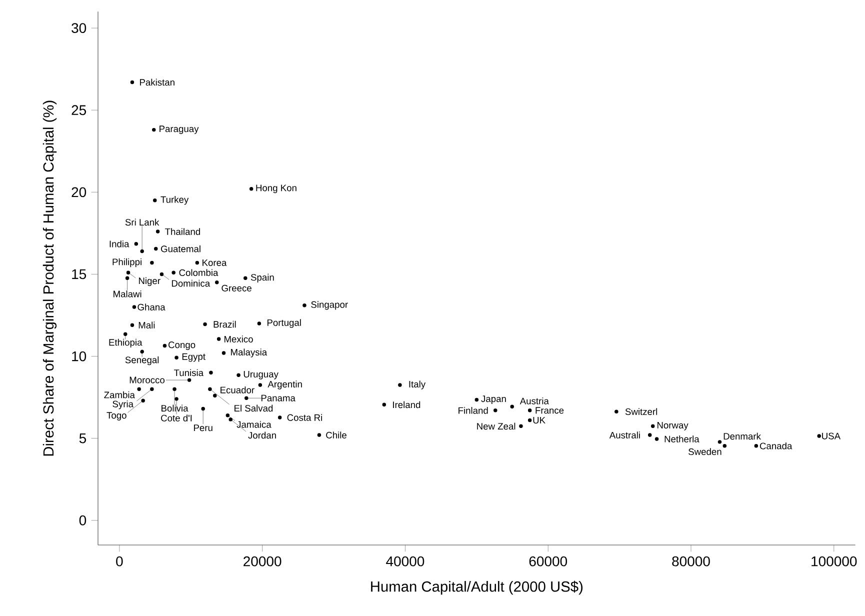 The height and width of the screenshot is (616, 865). What do you see at coordinates (175, 408) in the screenshot?
I see `data-label: Bolivia` at bounding box center [175, 408].